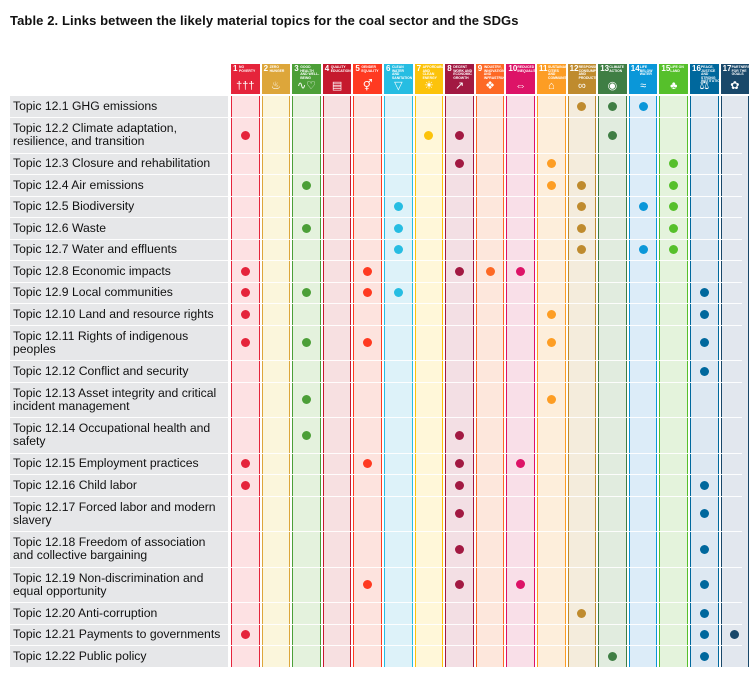 The height and width of the screenshot is (679, 750). I want to click on topic-label-line: incident management, so click(71, 405).